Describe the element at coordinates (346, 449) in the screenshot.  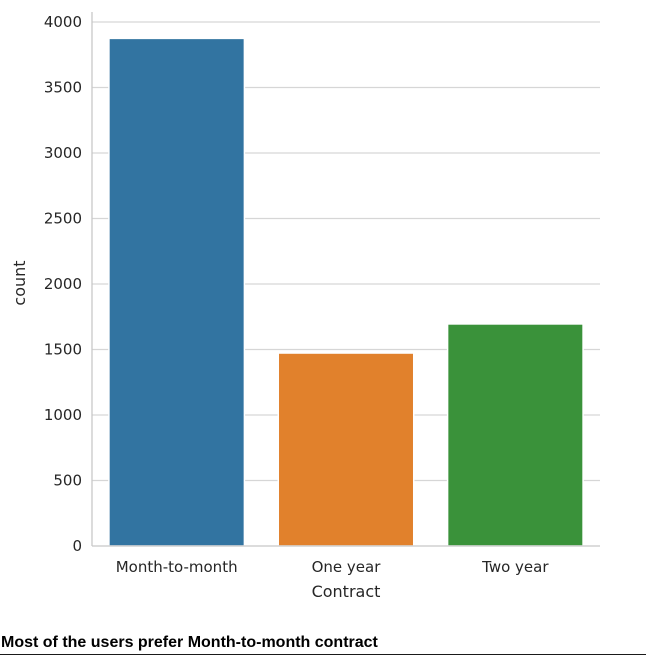
I see `bar-one-year` at that location.